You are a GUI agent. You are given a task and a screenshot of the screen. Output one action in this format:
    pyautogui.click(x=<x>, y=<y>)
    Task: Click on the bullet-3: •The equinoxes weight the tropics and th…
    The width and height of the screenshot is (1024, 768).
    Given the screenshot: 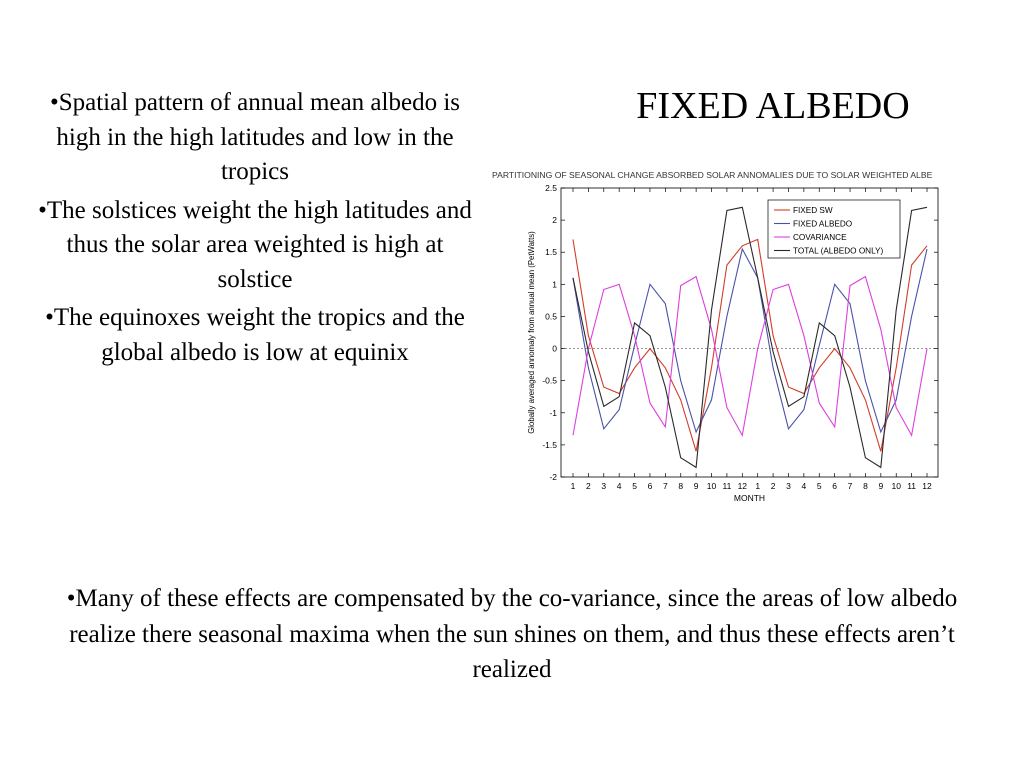 What is the action you would take?
    pyautogui.click(x=255, y=335)
    